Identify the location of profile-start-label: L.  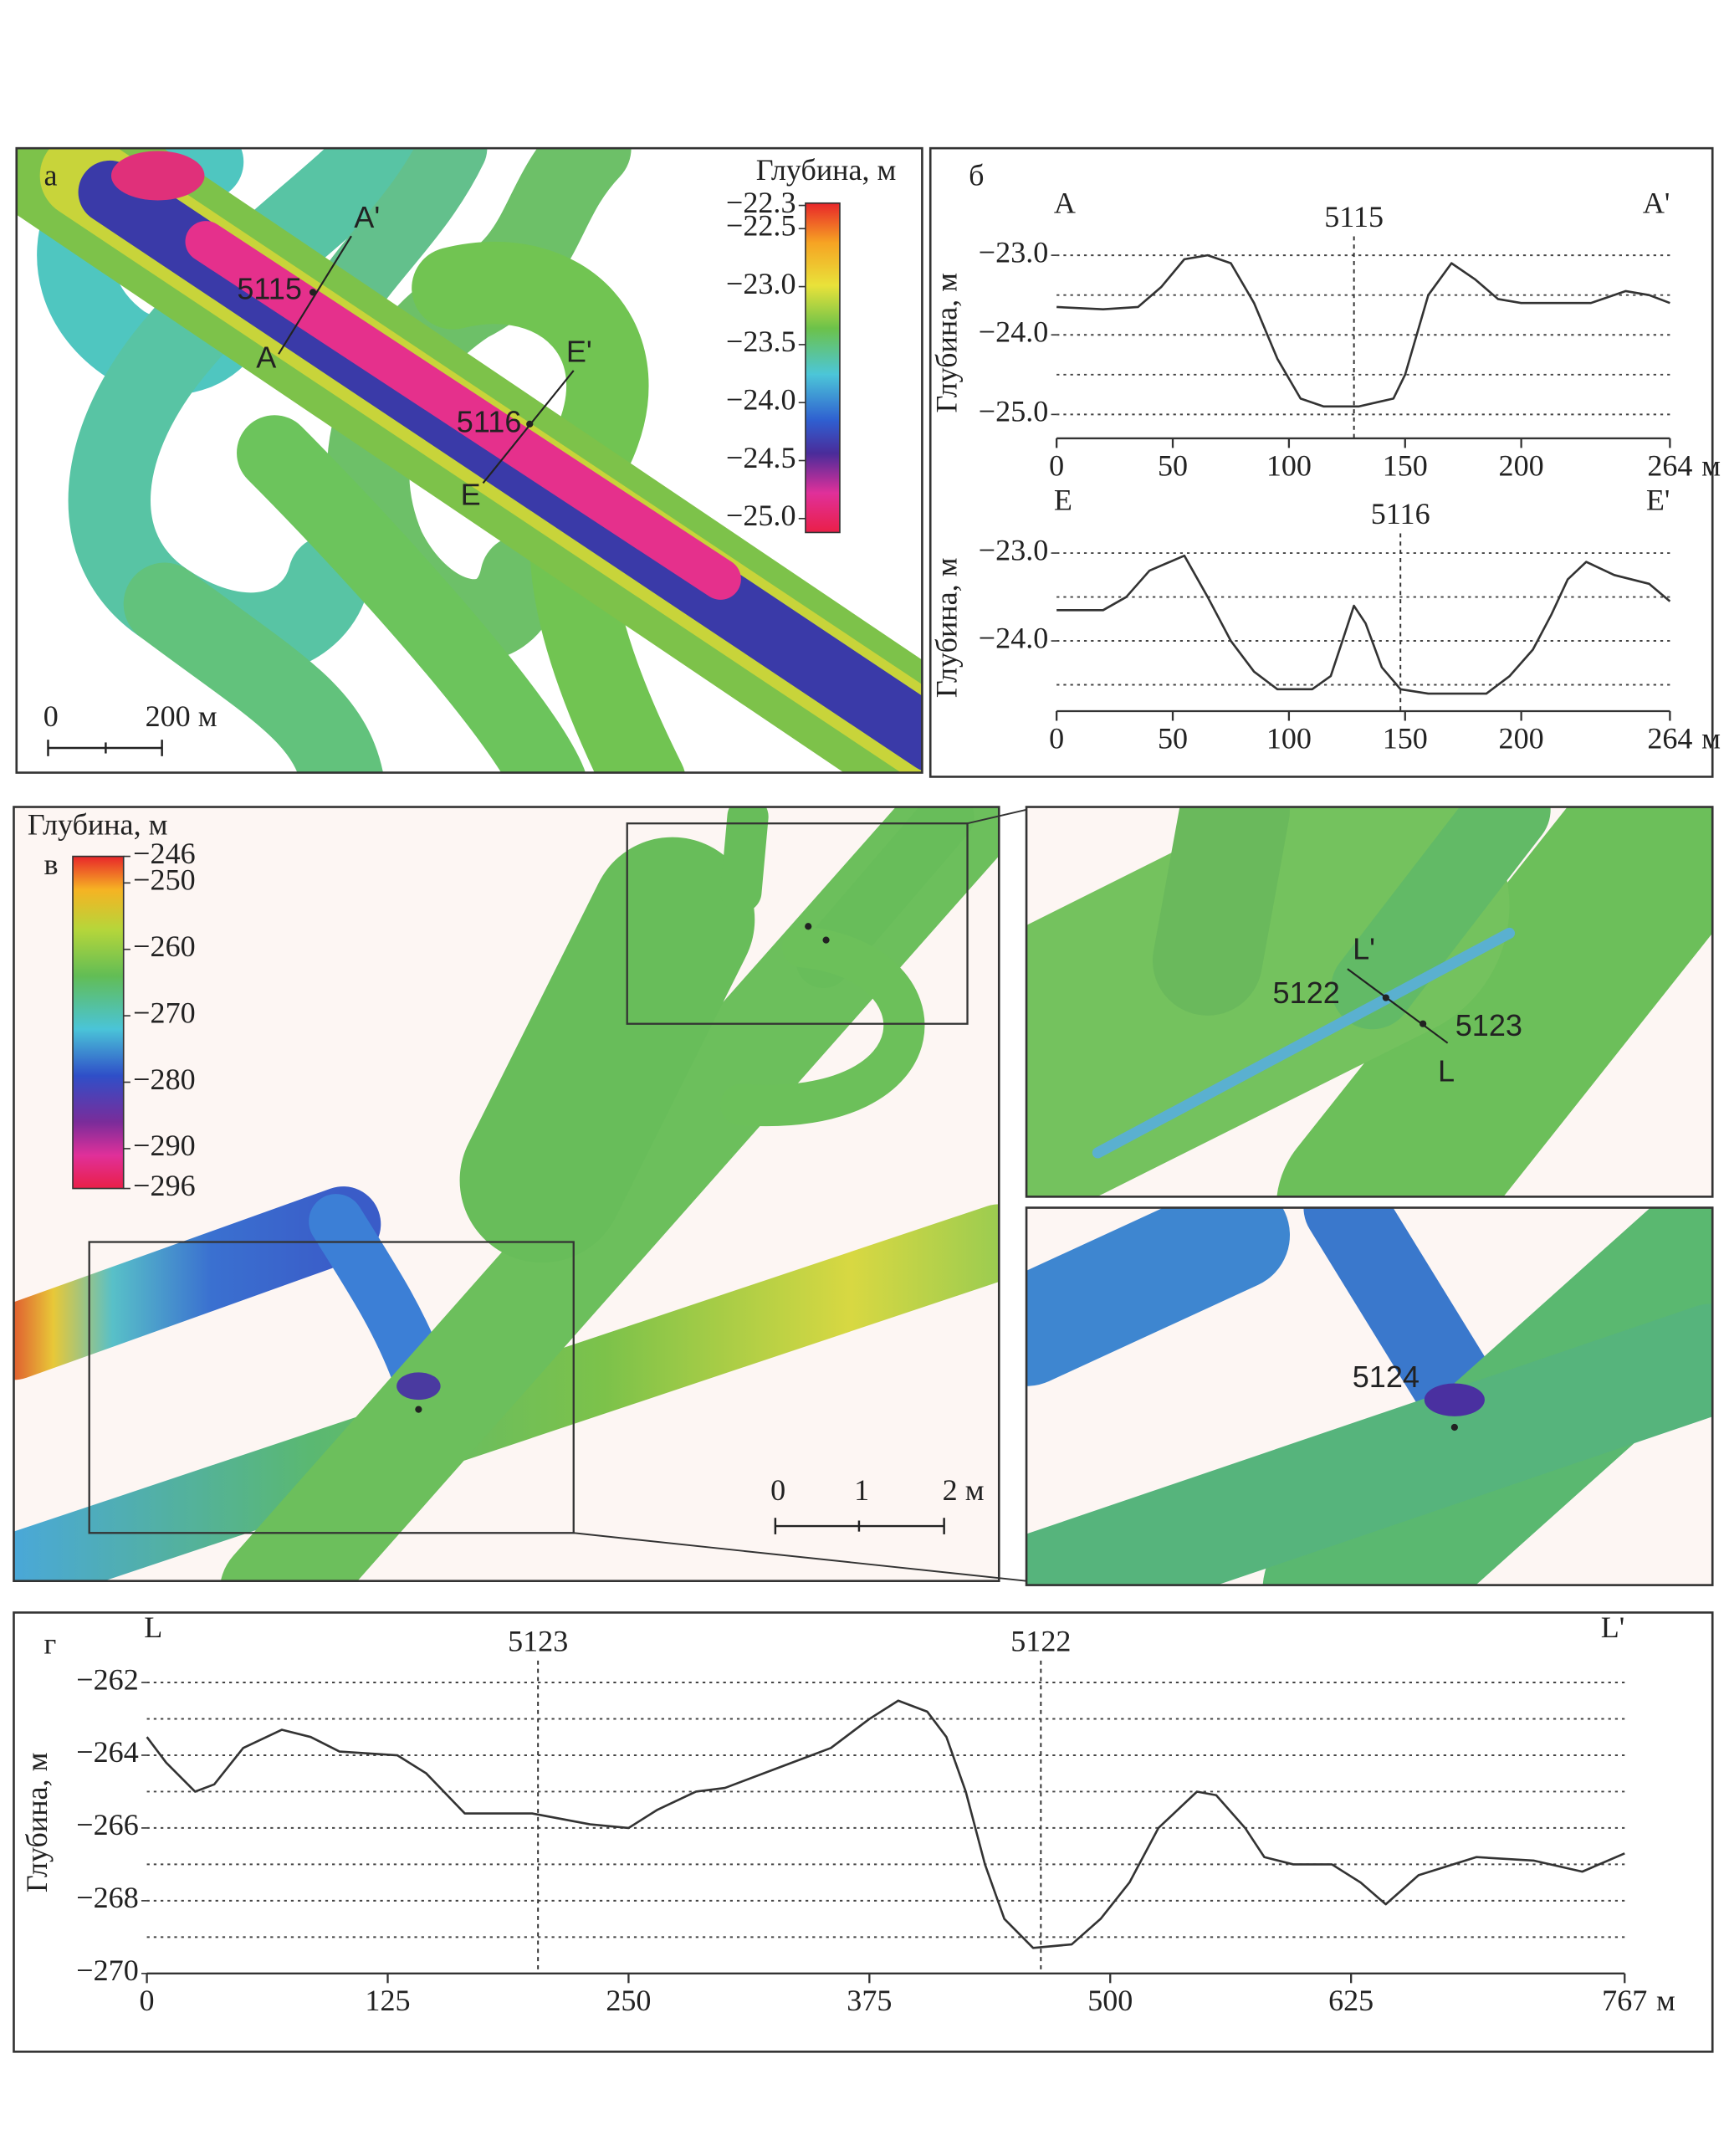
(153, 1627).